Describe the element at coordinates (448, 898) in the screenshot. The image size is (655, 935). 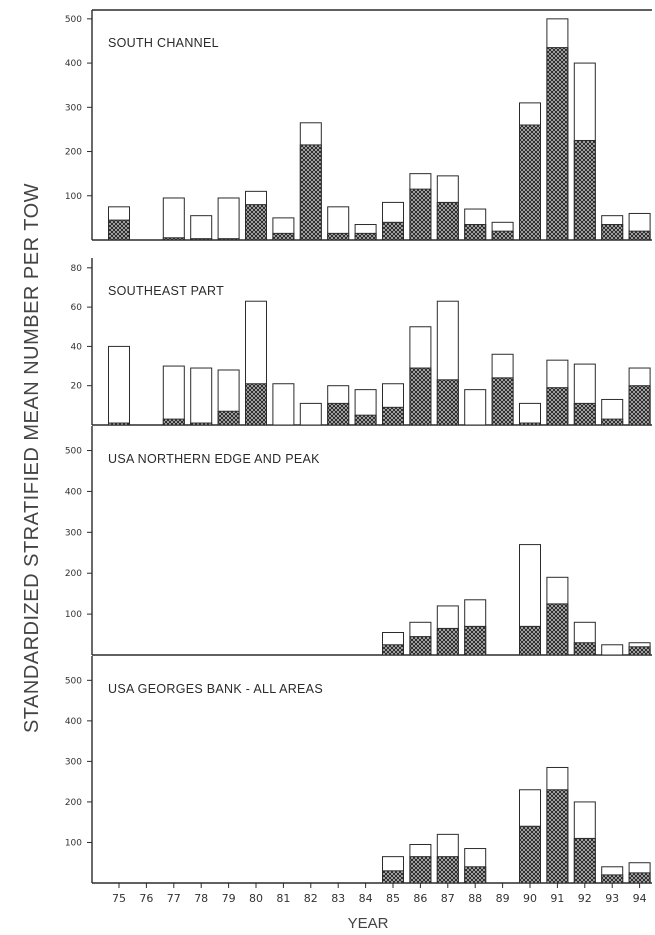
I see `x-tick-label: 87` at that location.